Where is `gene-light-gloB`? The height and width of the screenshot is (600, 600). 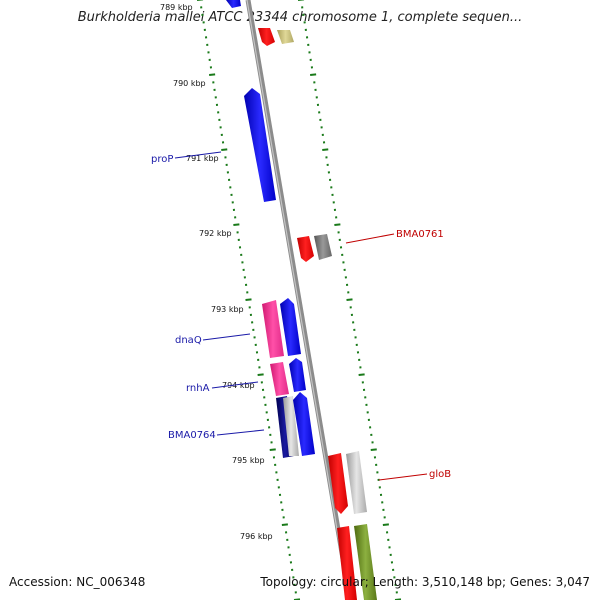 gene-light-gloB is located at coordinates (356, 482).